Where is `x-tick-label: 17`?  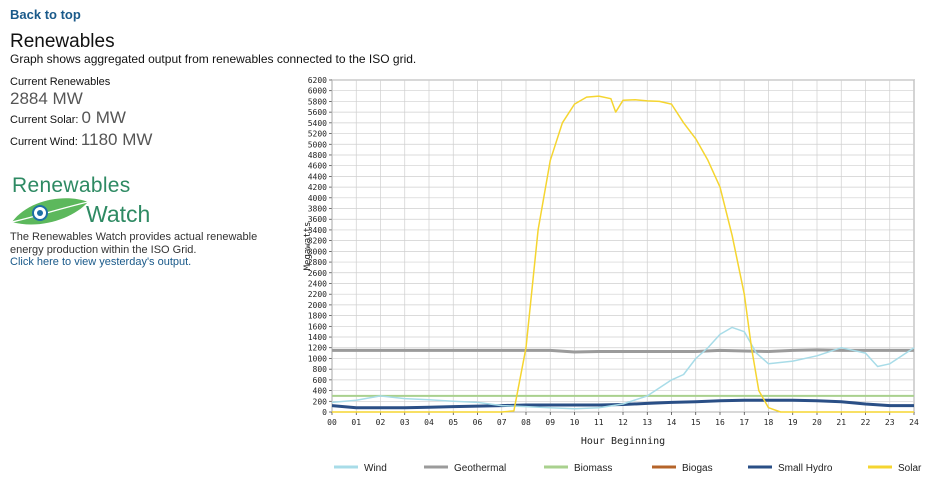 x-tick-label: 17 is located at coordinates (744, 422).